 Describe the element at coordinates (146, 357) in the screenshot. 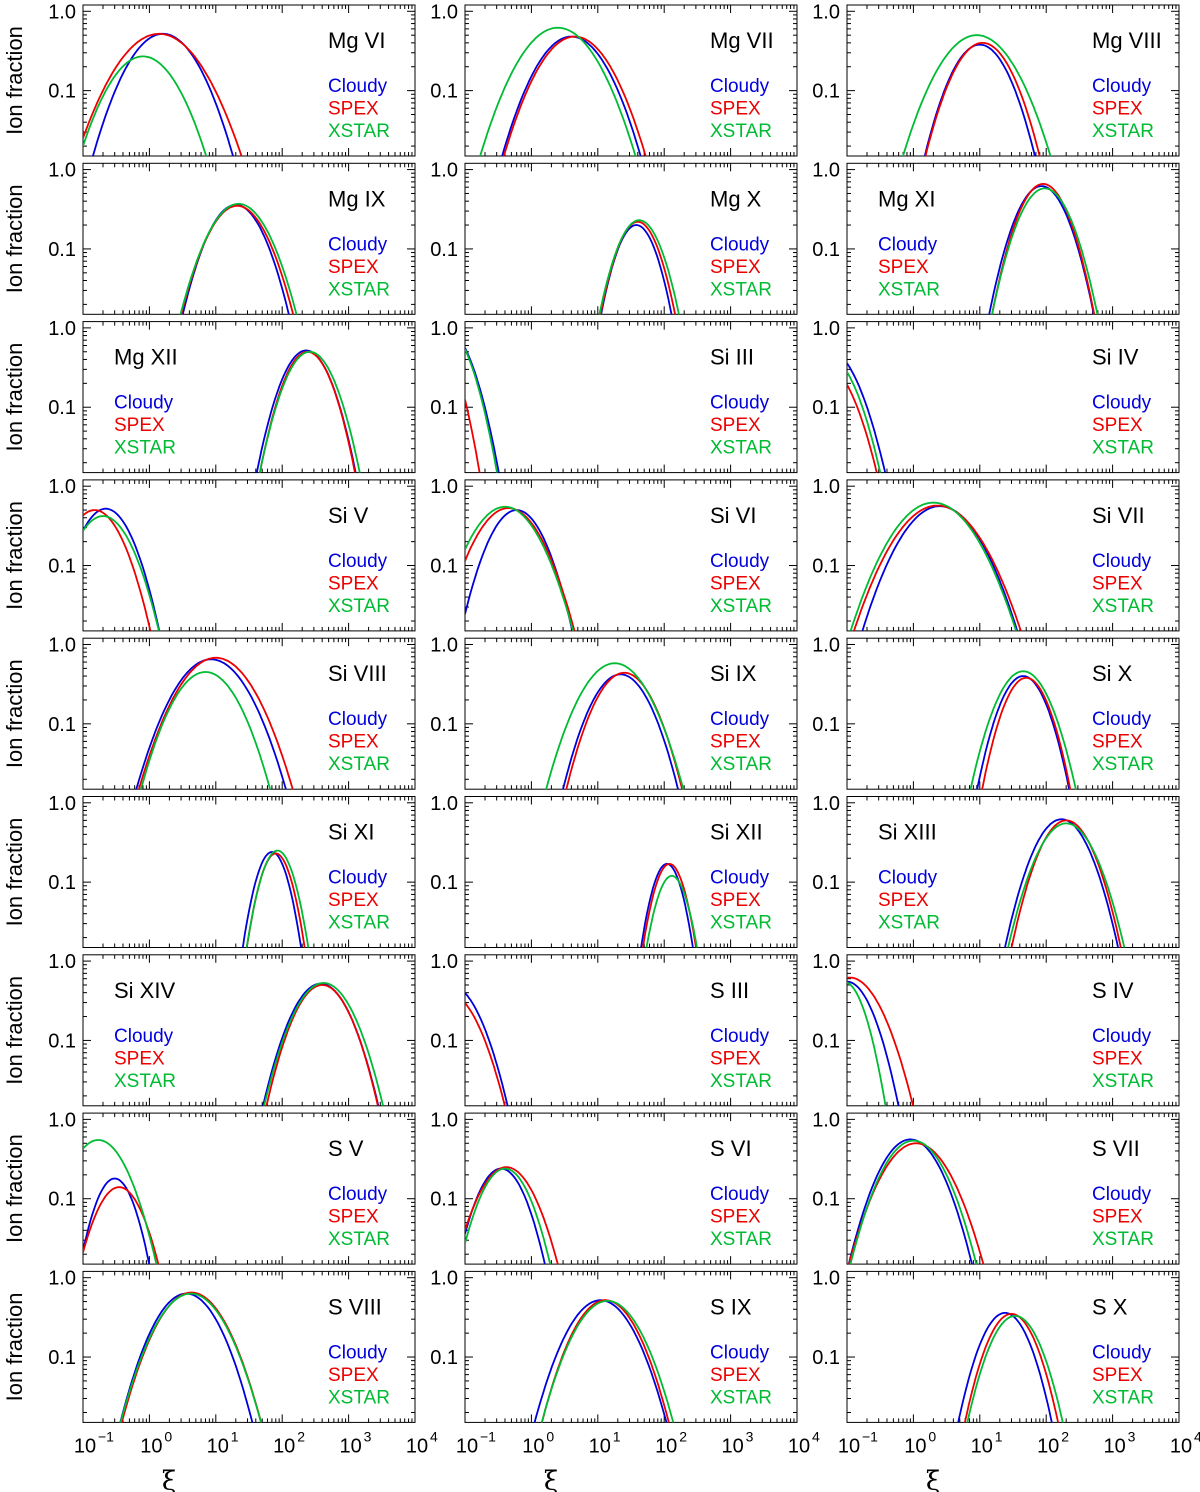

I see `ion-label: Mg XII` at that location.